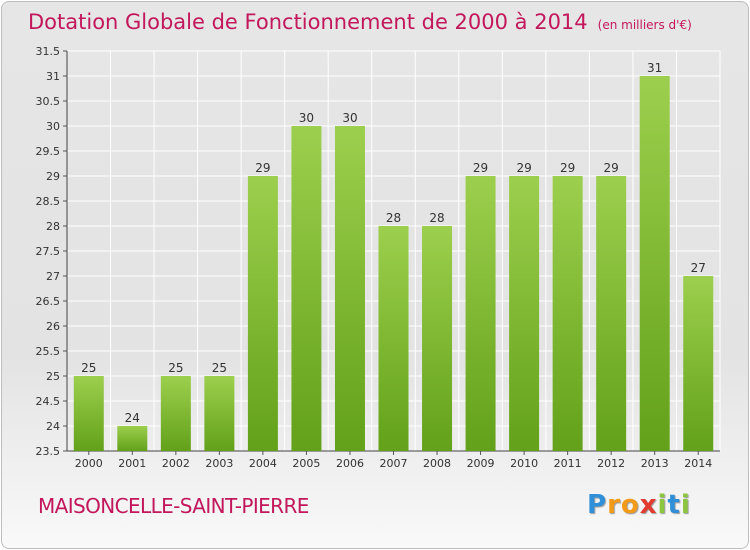 This screenshot has width=750, height=550. I want to click on proxiti-logo: Proxiti, so click(639, 505).